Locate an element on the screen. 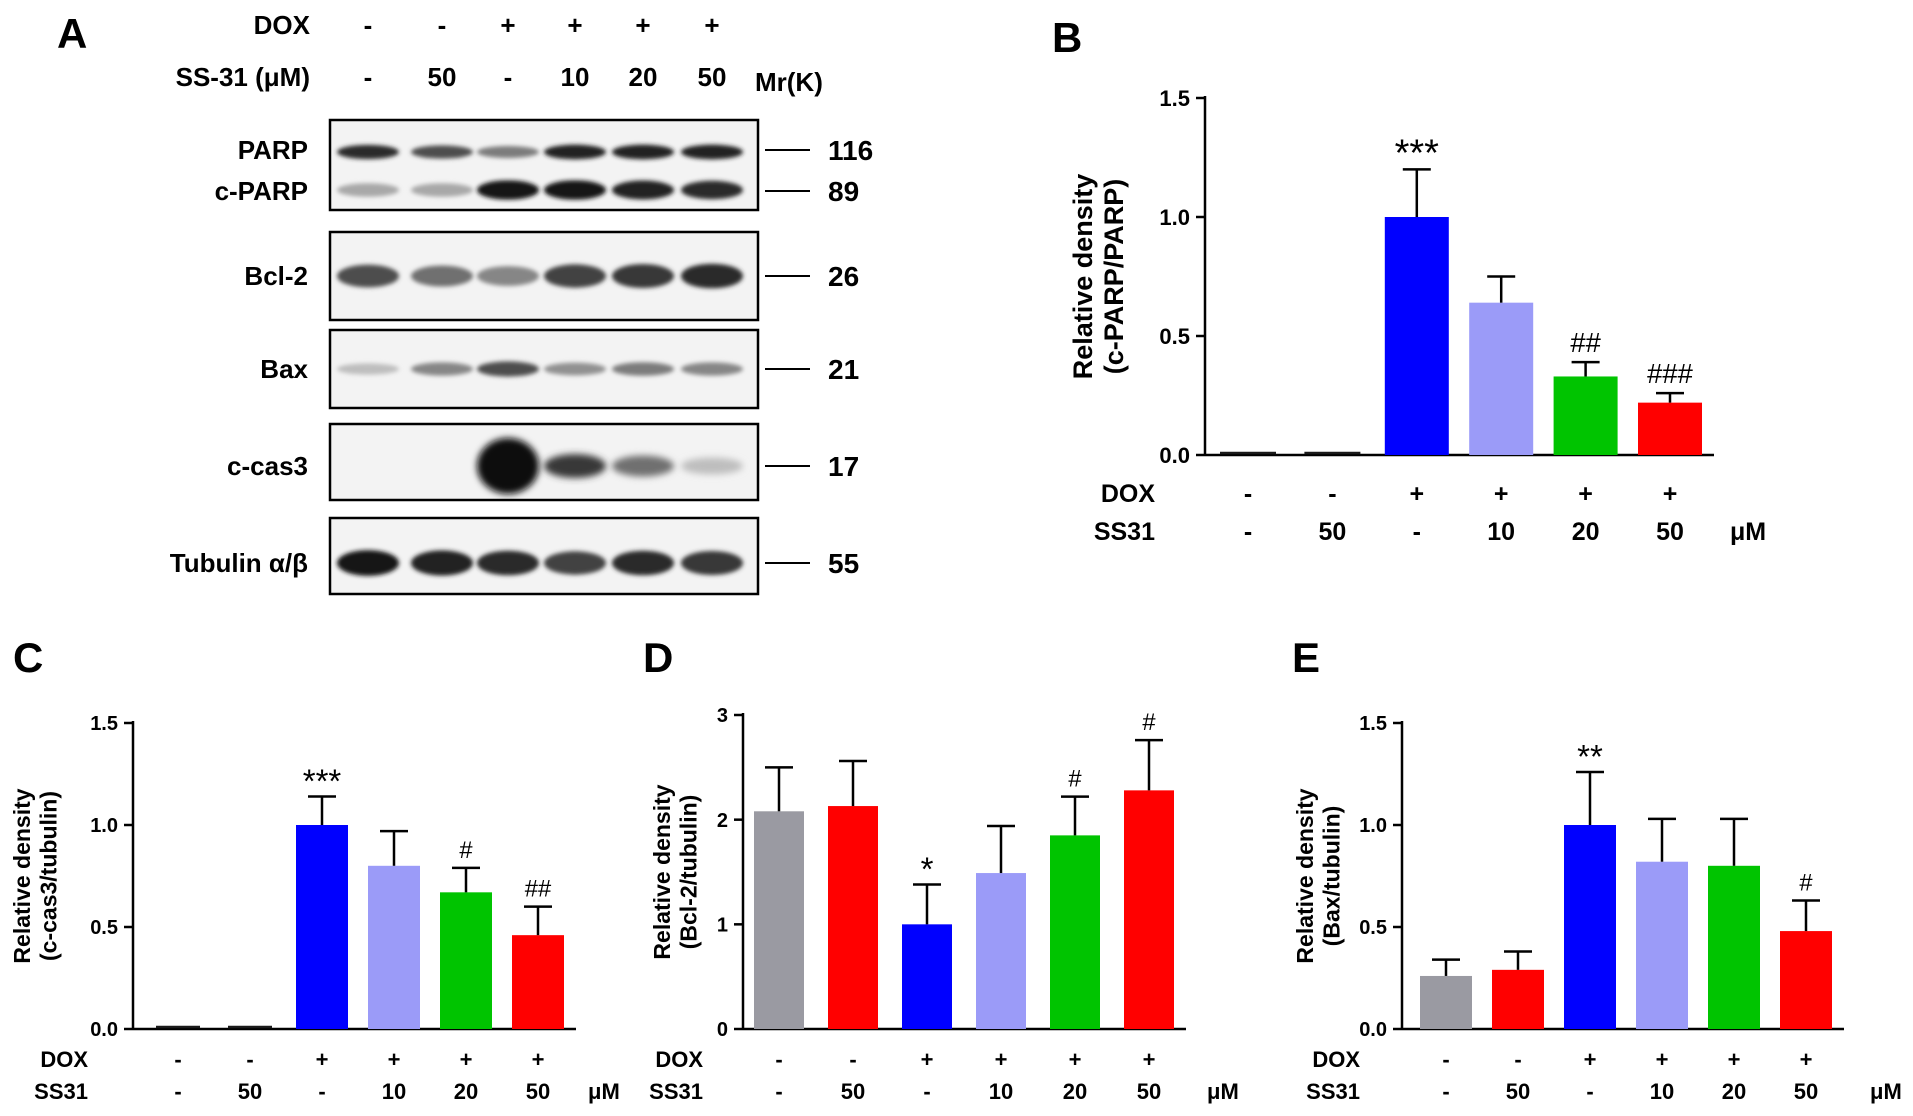  y-tick-label: 2 is located at coordinates (722, 821).